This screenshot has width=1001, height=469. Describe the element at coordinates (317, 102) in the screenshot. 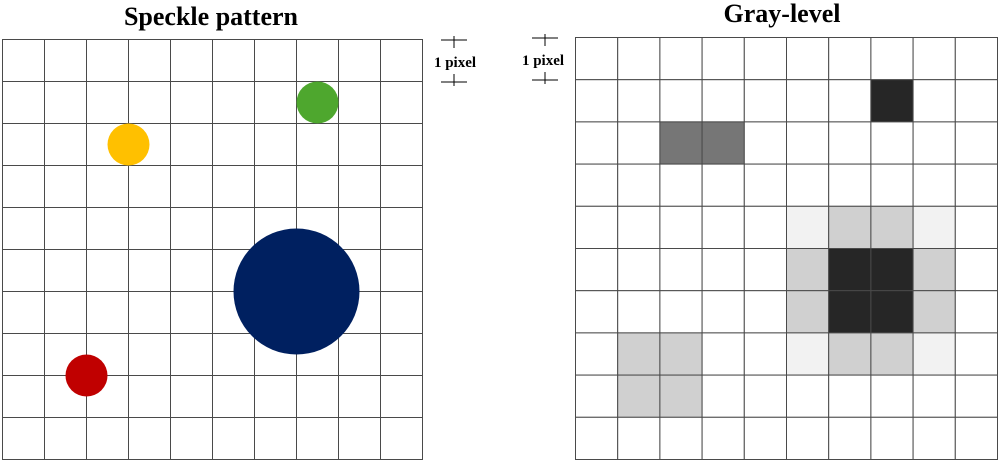

I see `speckle-dot-green` at that location.